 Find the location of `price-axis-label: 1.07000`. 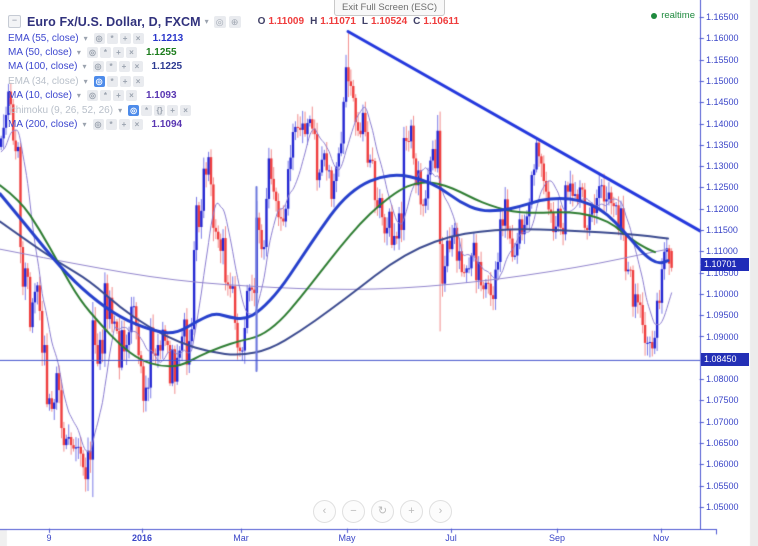

price-axis-label: 1.07000 is located at coordinates (722, 421).